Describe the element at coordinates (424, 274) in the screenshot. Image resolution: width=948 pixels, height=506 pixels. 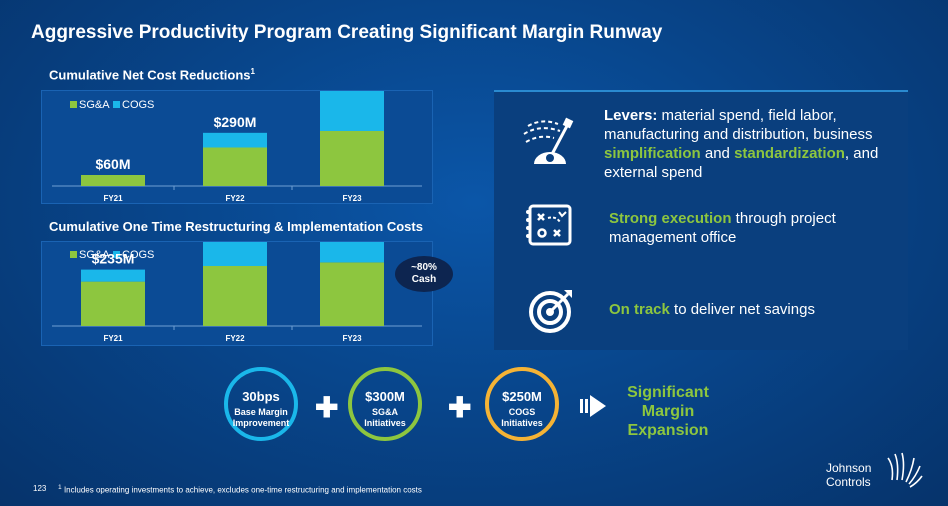
I see `cash-callout: ~80% Cash` at that location.